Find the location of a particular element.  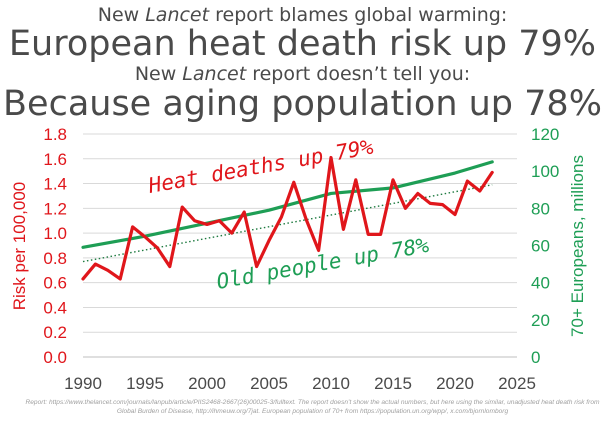

left-tick-label: 0.0 is located at coordinates (55, 357).